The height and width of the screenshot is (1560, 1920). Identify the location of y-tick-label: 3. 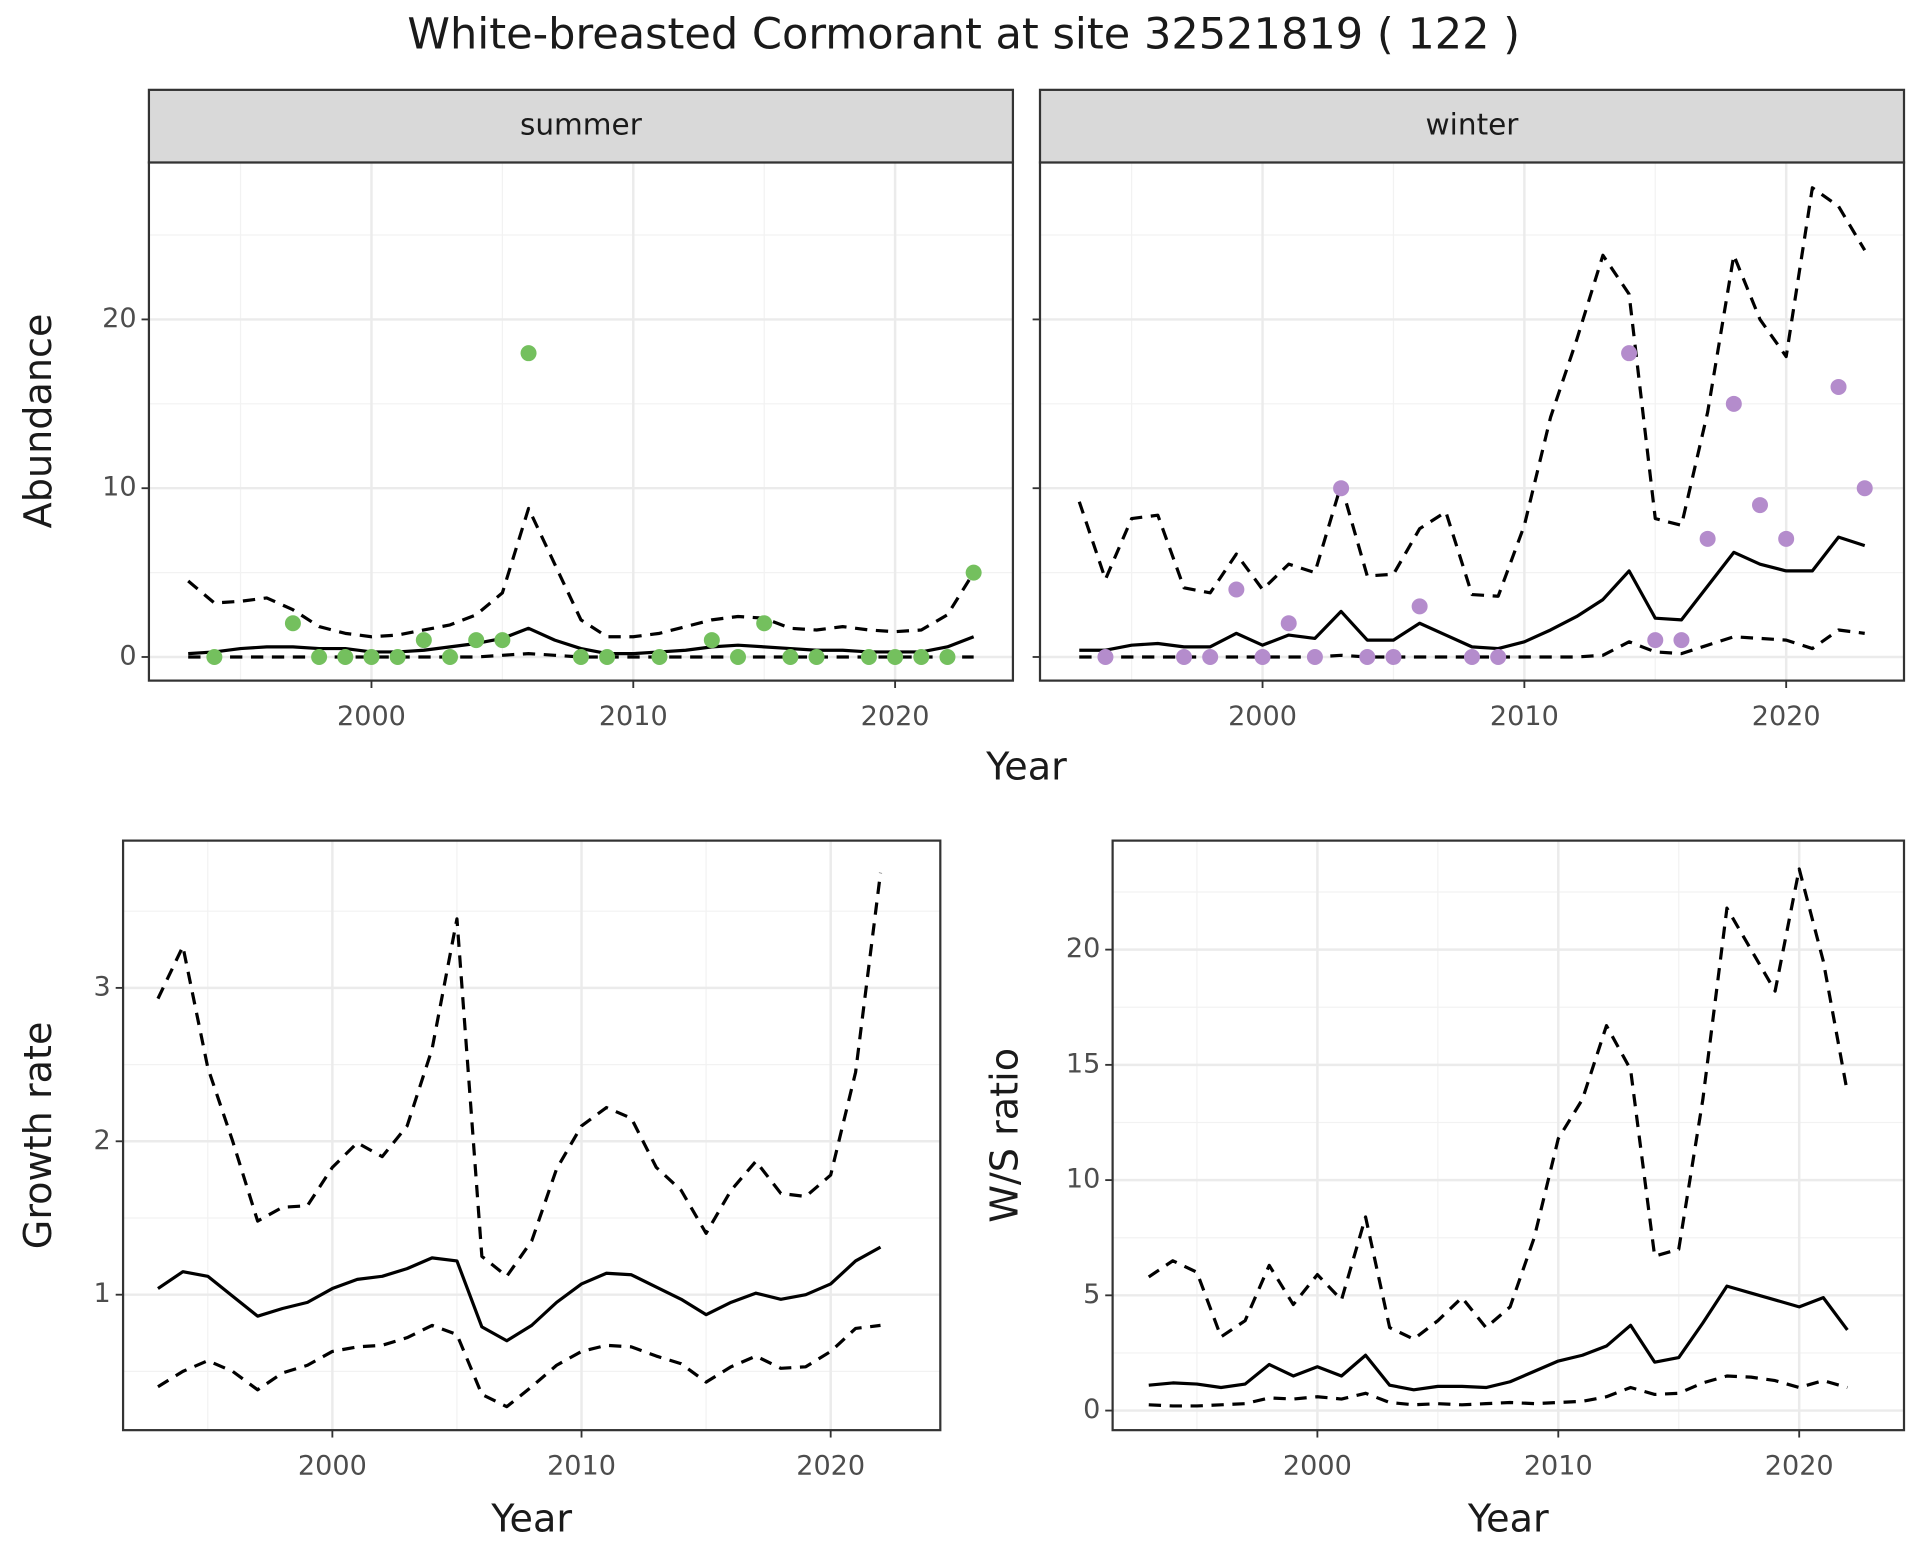
(102, 986).